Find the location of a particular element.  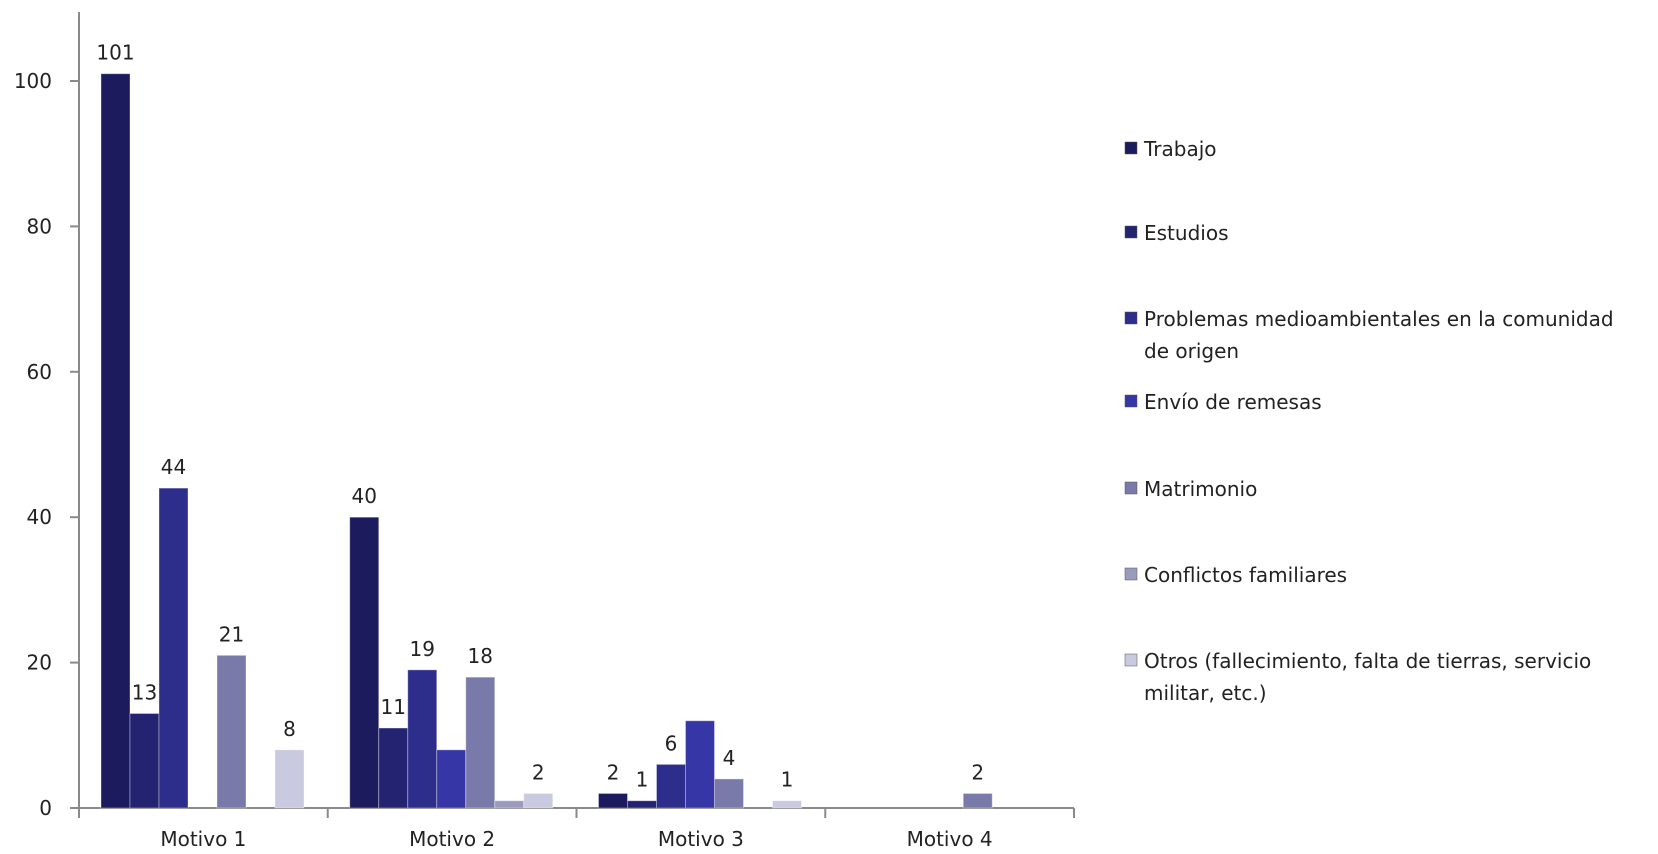

legend-label: de origen is located at coordinates (1191, 351).